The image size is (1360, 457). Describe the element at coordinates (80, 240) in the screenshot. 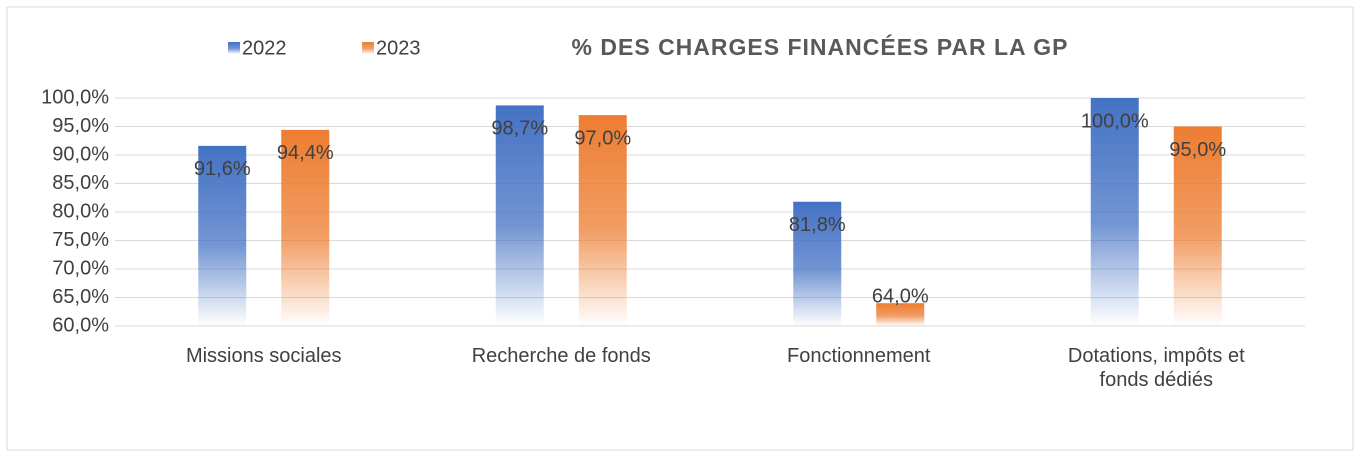

I see `y-tick-label: 75,0%` at that location.